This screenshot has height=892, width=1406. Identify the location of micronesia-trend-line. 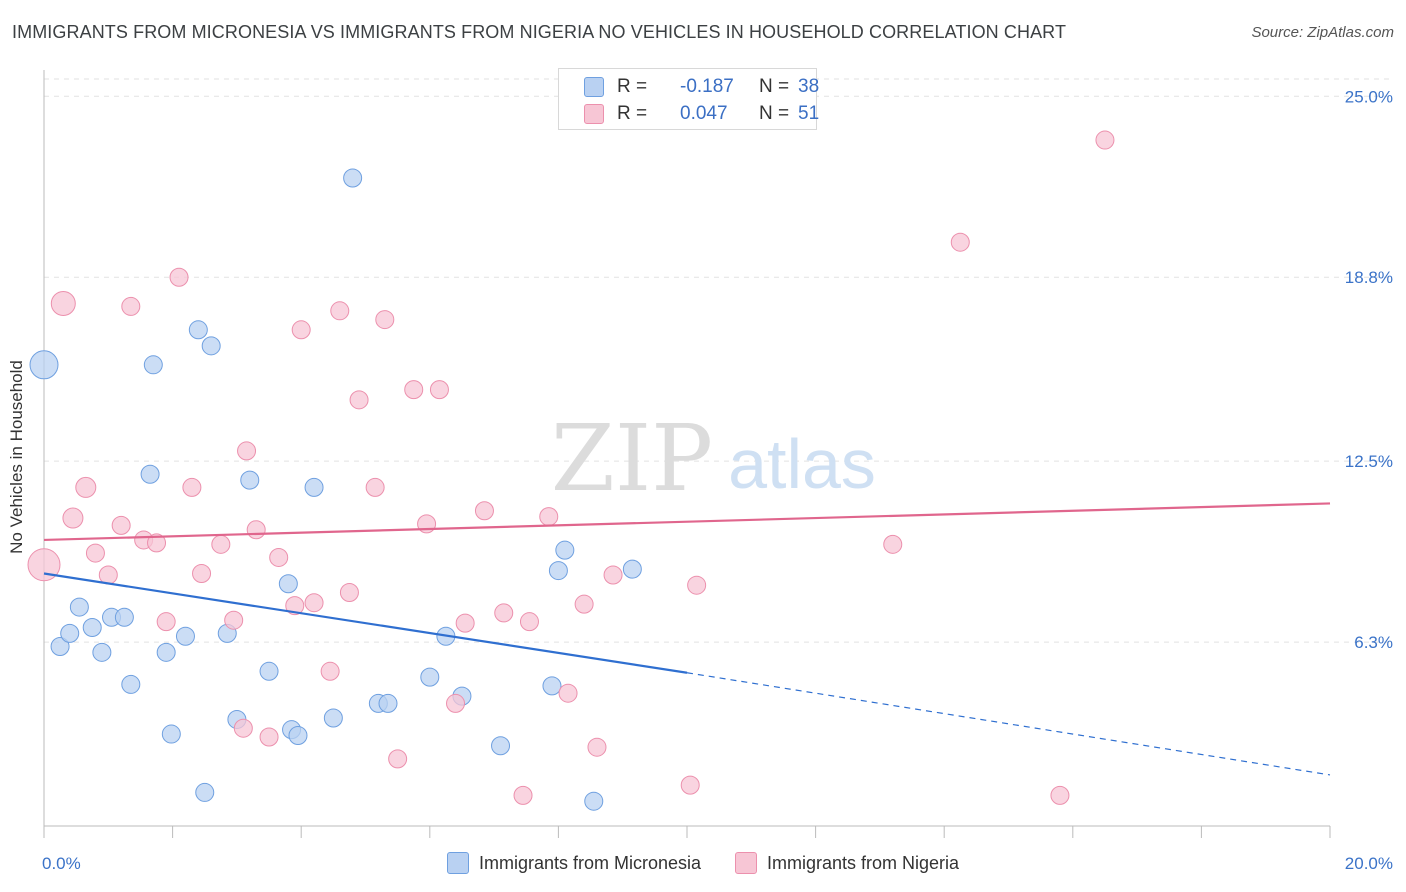
(365, 623).